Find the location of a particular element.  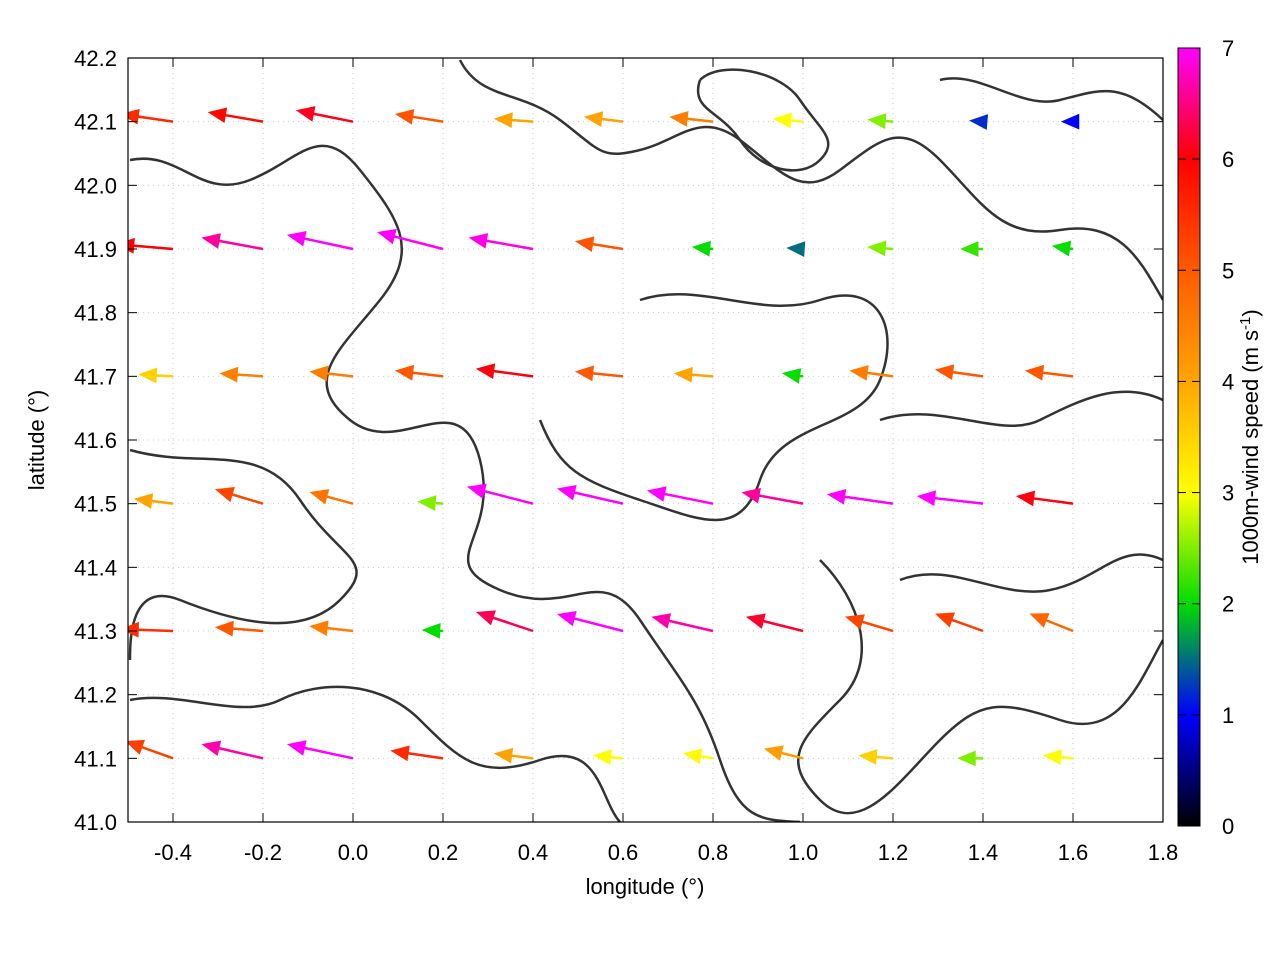

y-tick-label: 41.5 is located at coordinates (95, 504).